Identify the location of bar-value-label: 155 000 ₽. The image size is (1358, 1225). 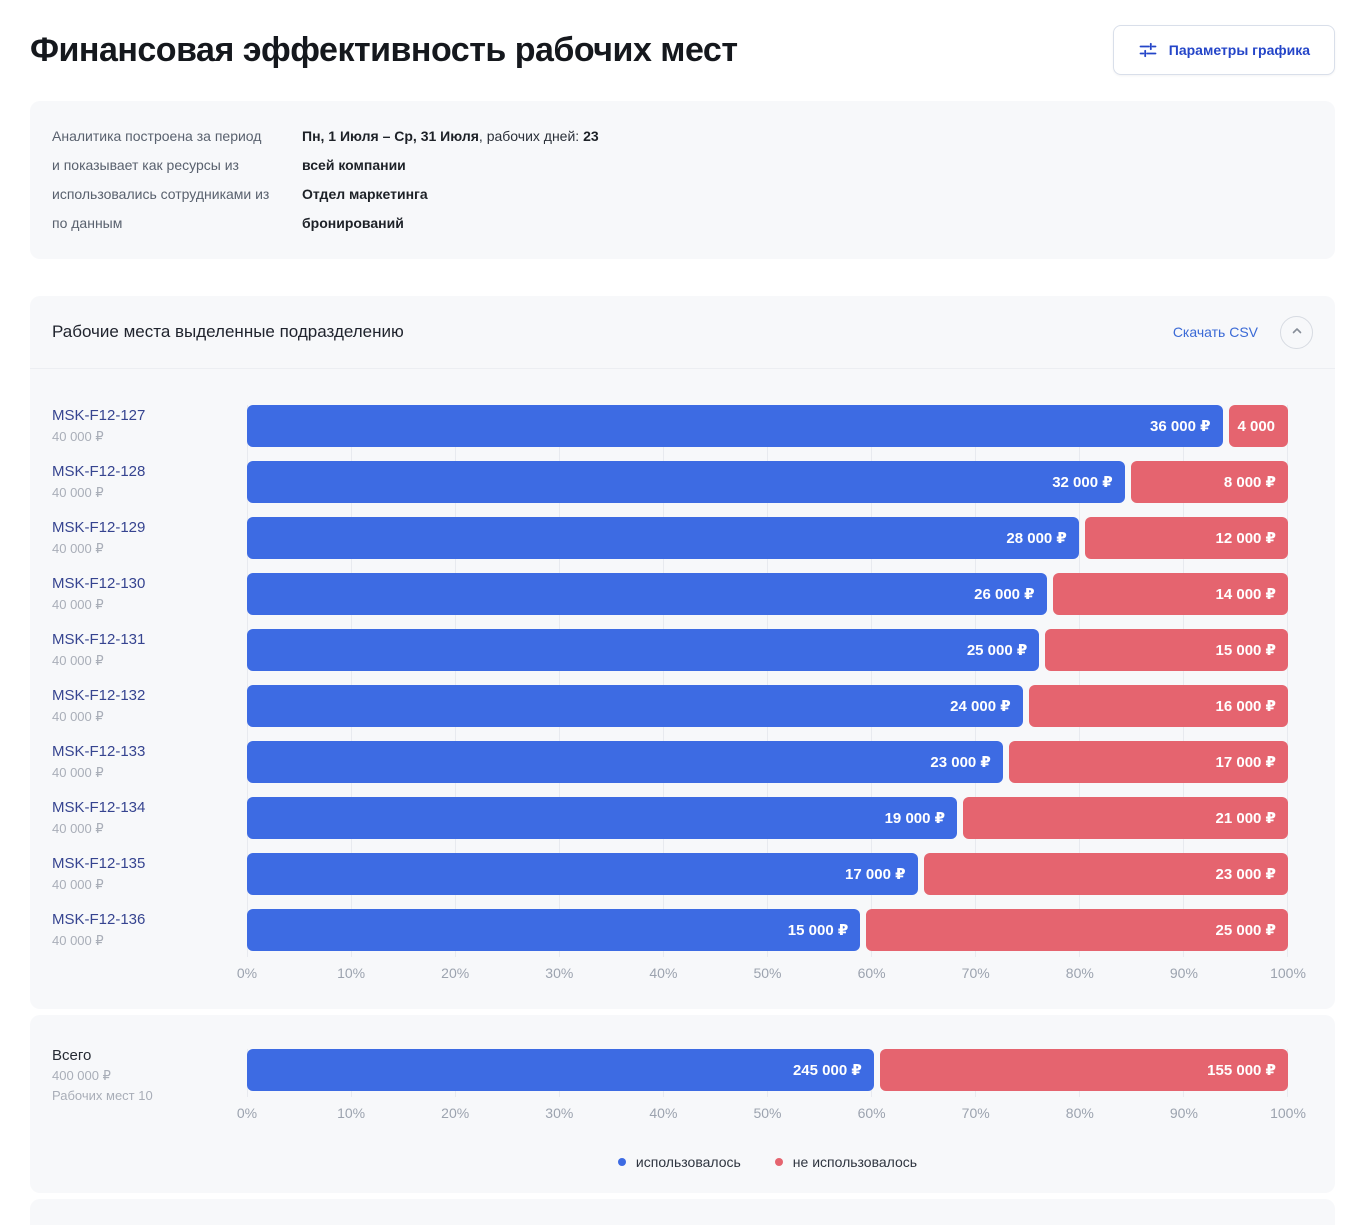
(1241, 1070).